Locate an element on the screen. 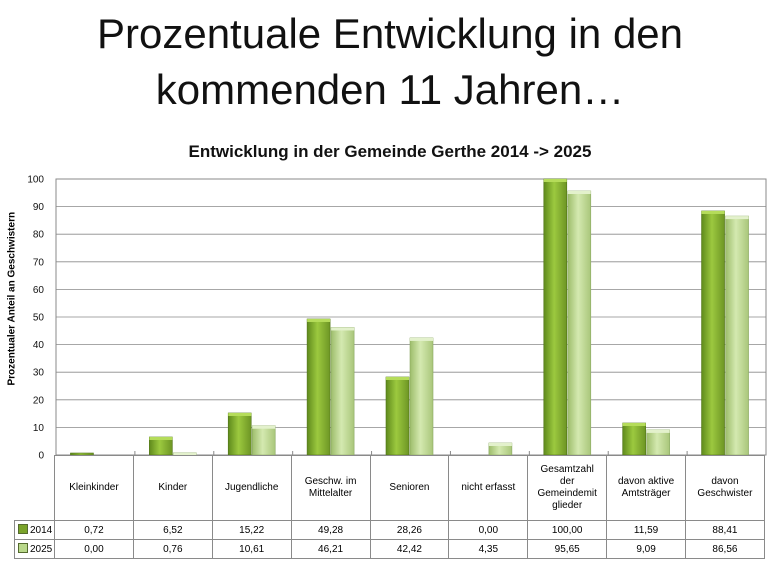 Image resolution: width=780 pixels, height=570 pixels. category-label: Kinder is located at coordinates (172, 488).